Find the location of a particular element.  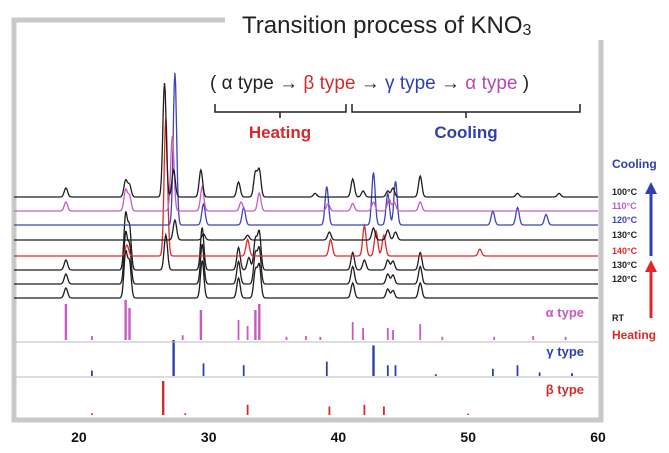

temperature-label-2: 120°C is located at coordinates (625, 220).